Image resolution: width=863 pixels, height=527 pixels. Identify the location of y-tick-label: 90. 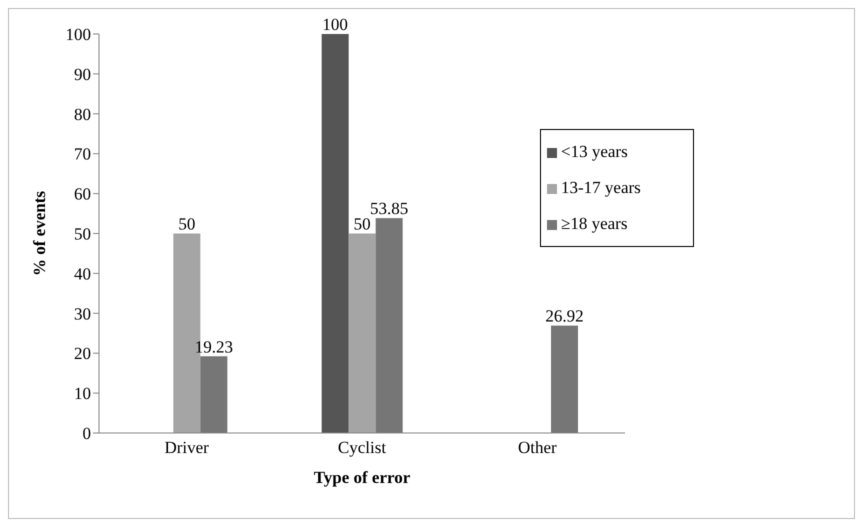
(82, 74).